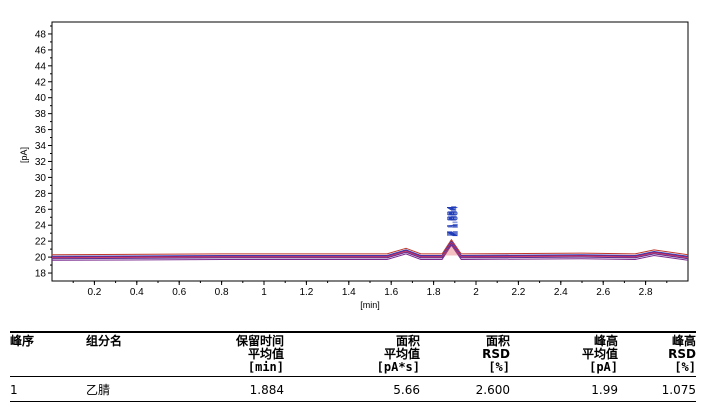  I want to click on y-axis-label: [pA], so click(24, 155).